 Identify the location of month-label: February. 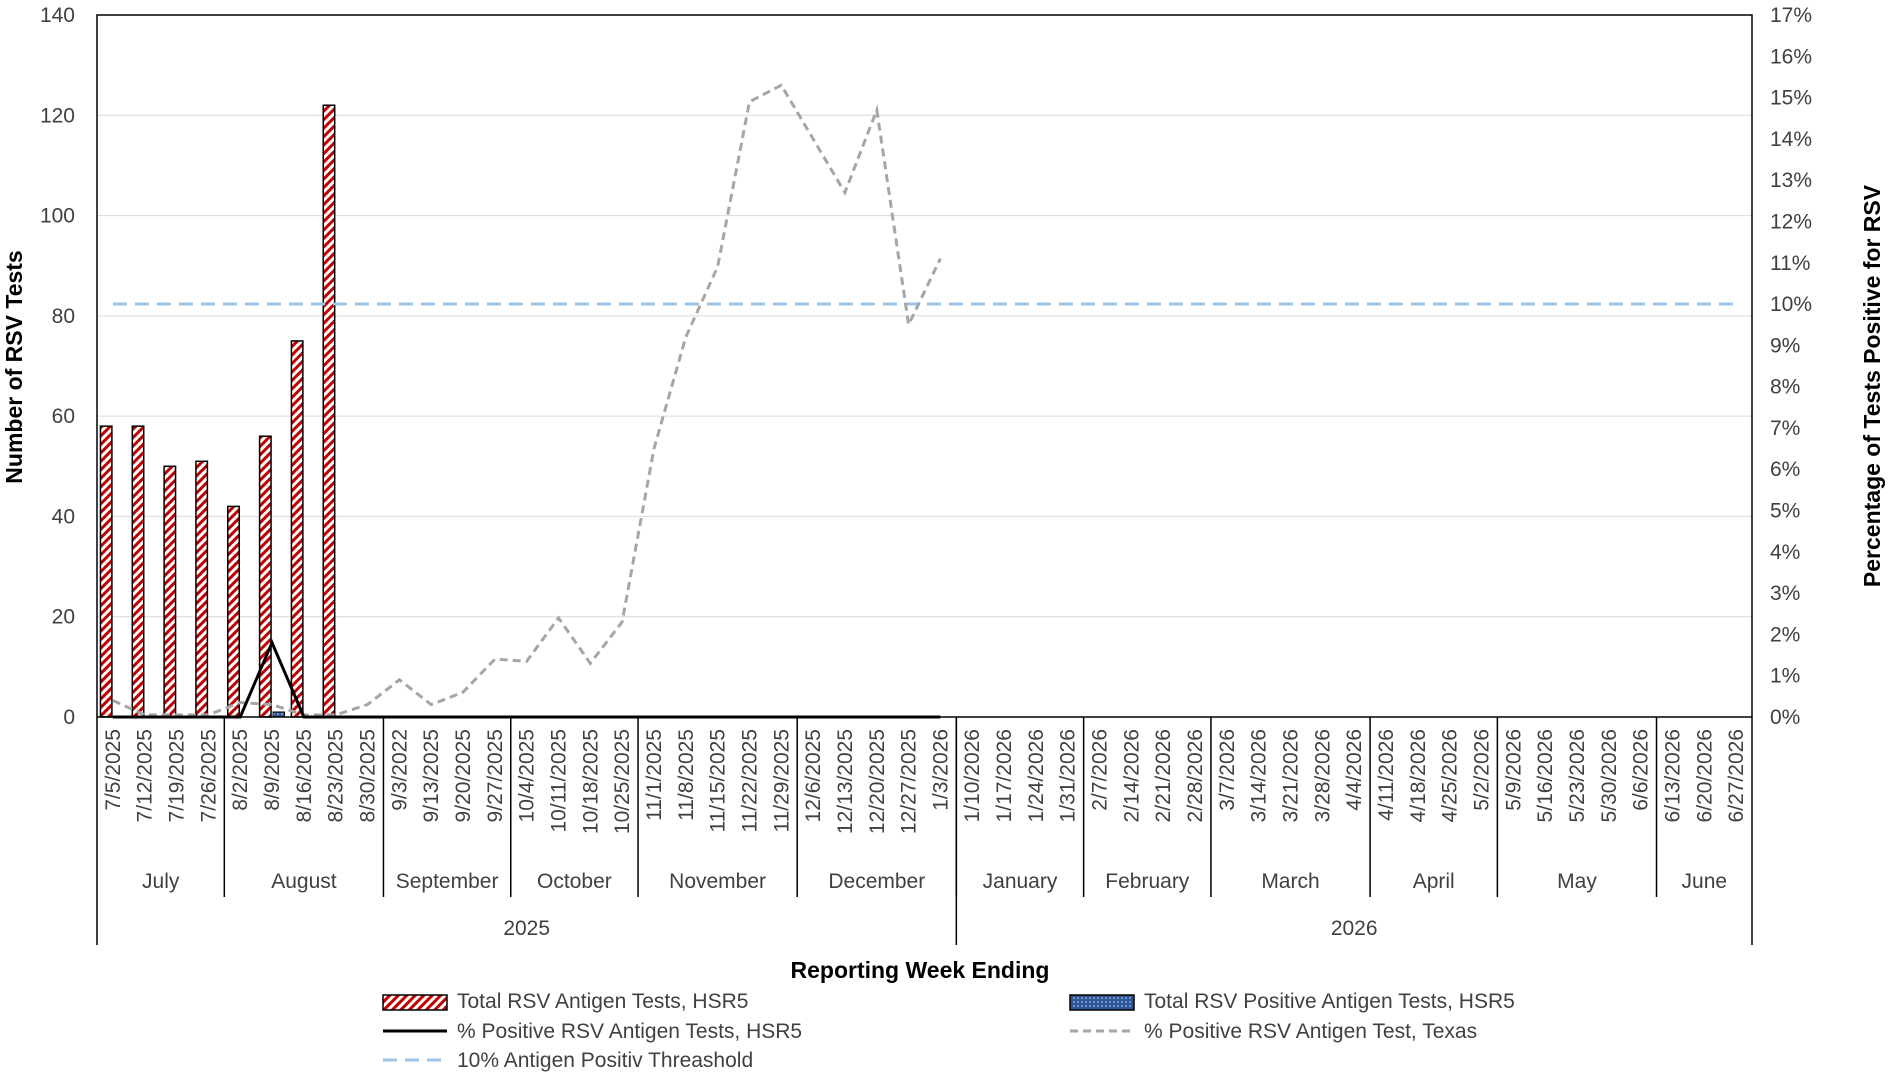
(1147, 881).